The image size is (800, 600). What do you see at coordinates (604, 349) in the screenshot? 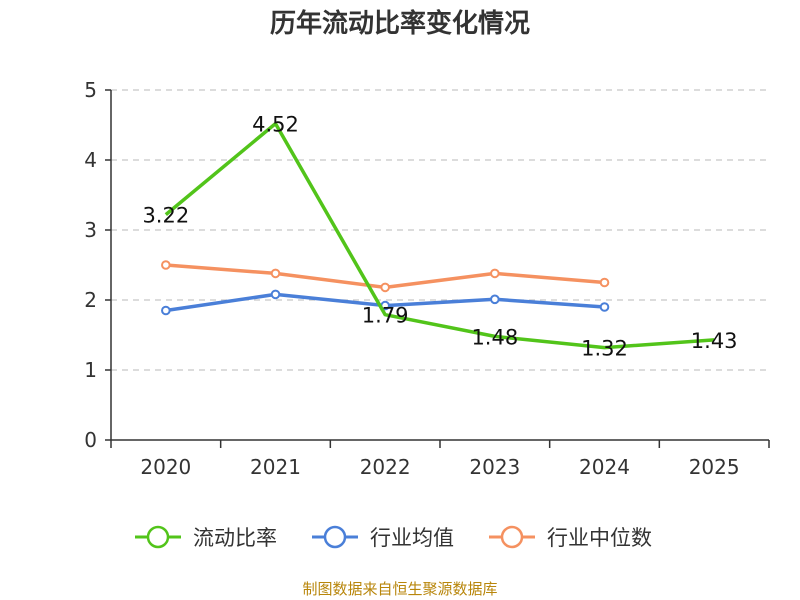
I see `data-label: 1.32` at bounding box center [604, 349].